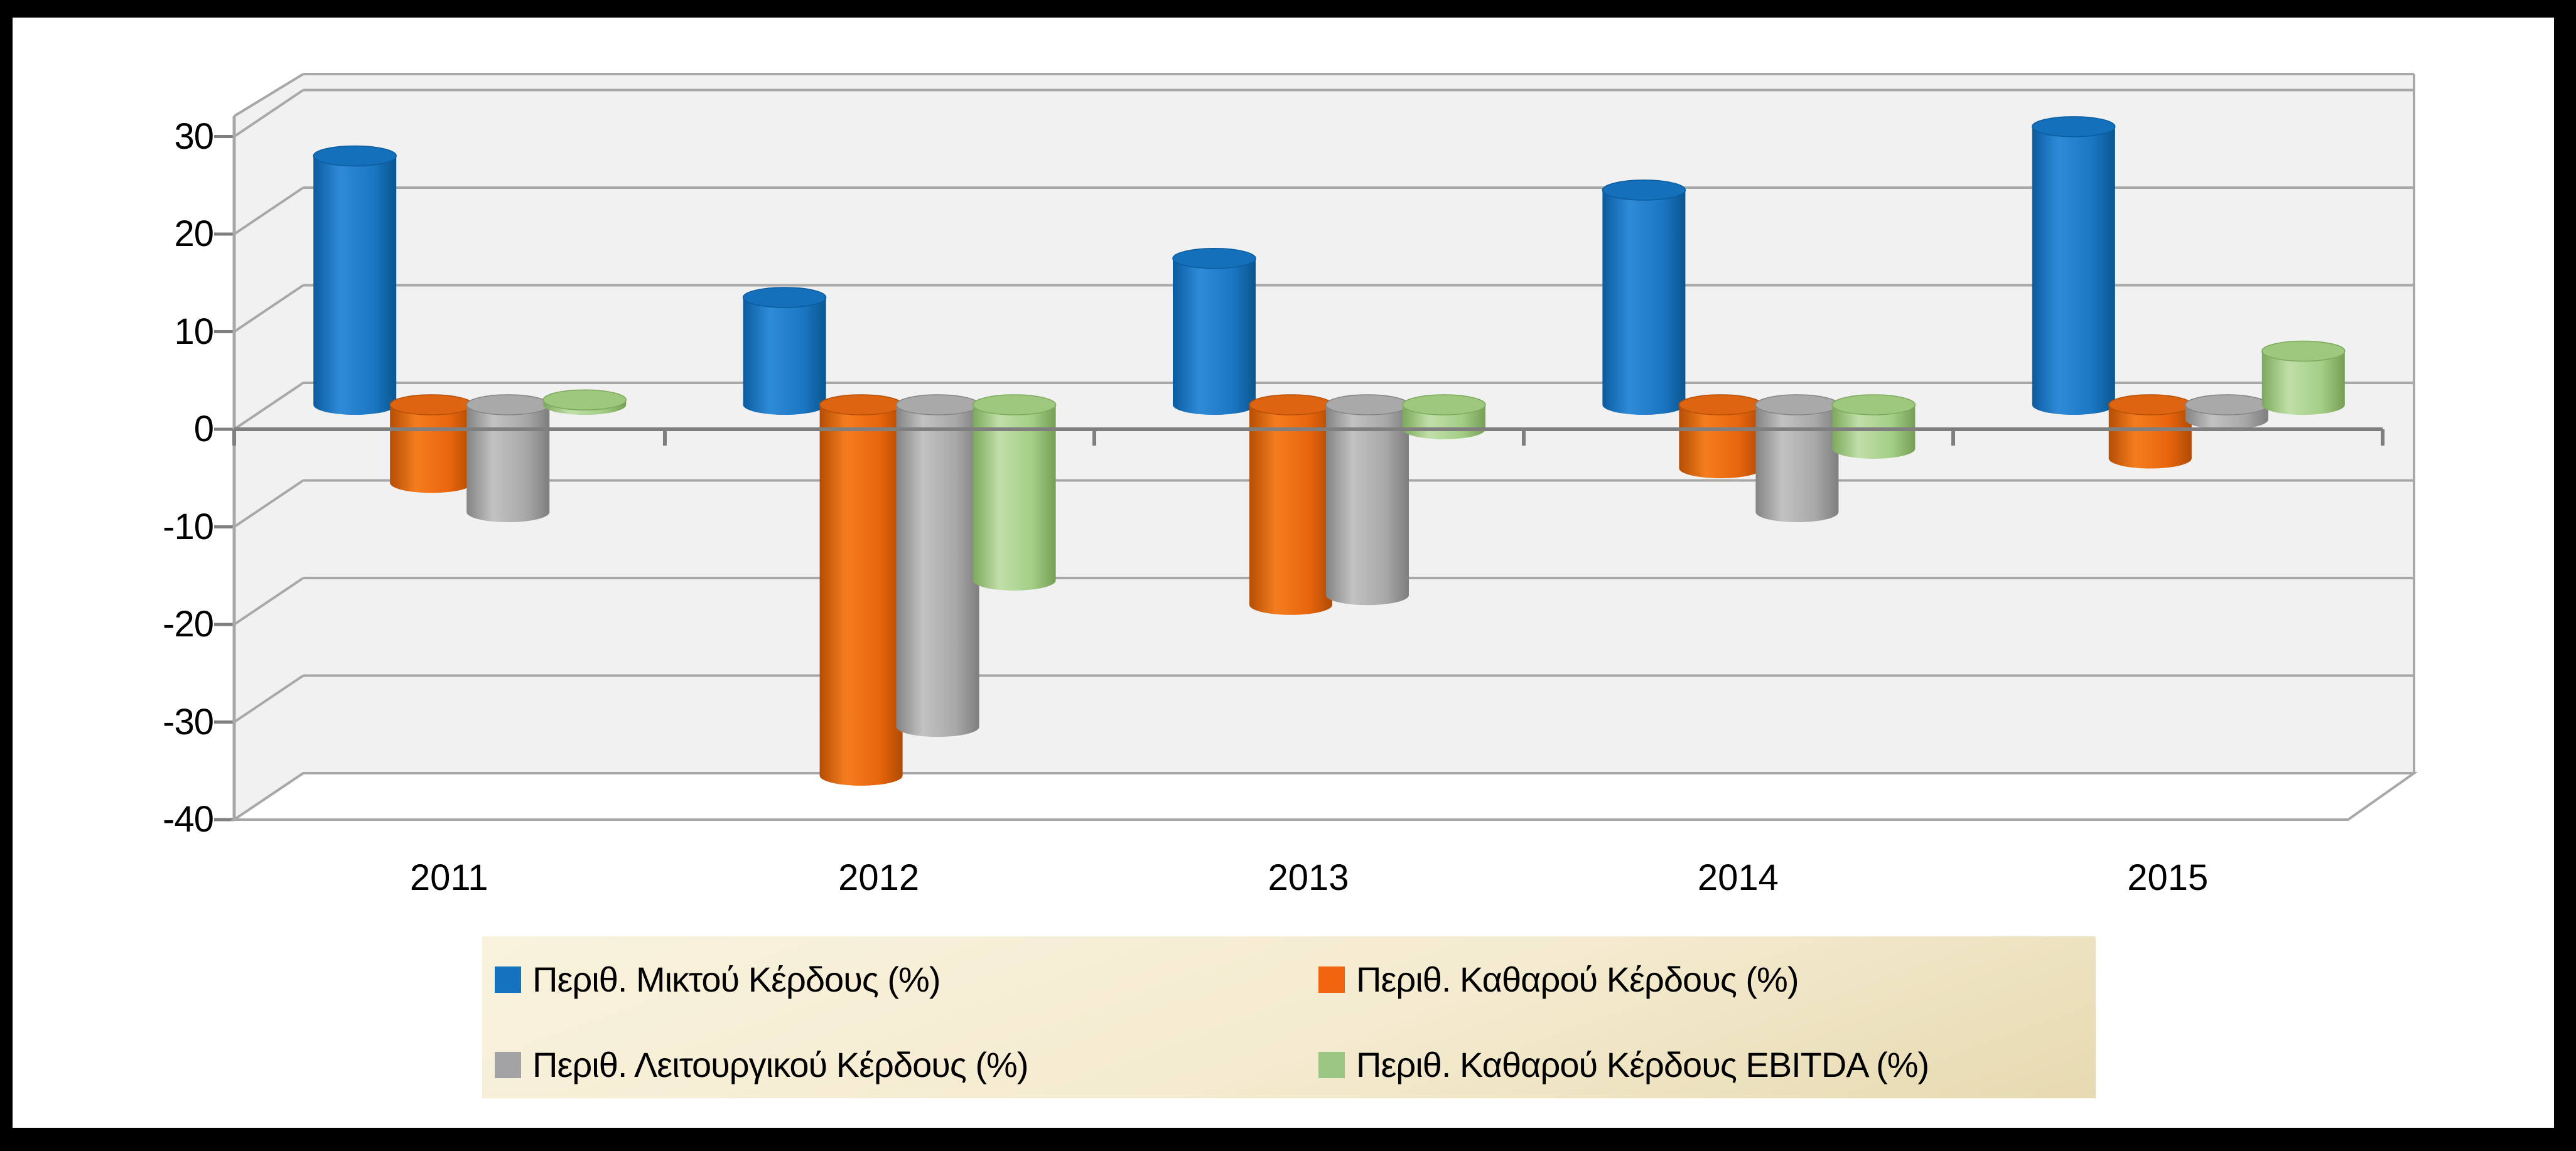 The height and width of the screenshot is (1151, 2576). What do you see at coordinates (188, 722) in the screenshot?
I see `y-axis-tick-label: -30` at bounding box center [188, 722].